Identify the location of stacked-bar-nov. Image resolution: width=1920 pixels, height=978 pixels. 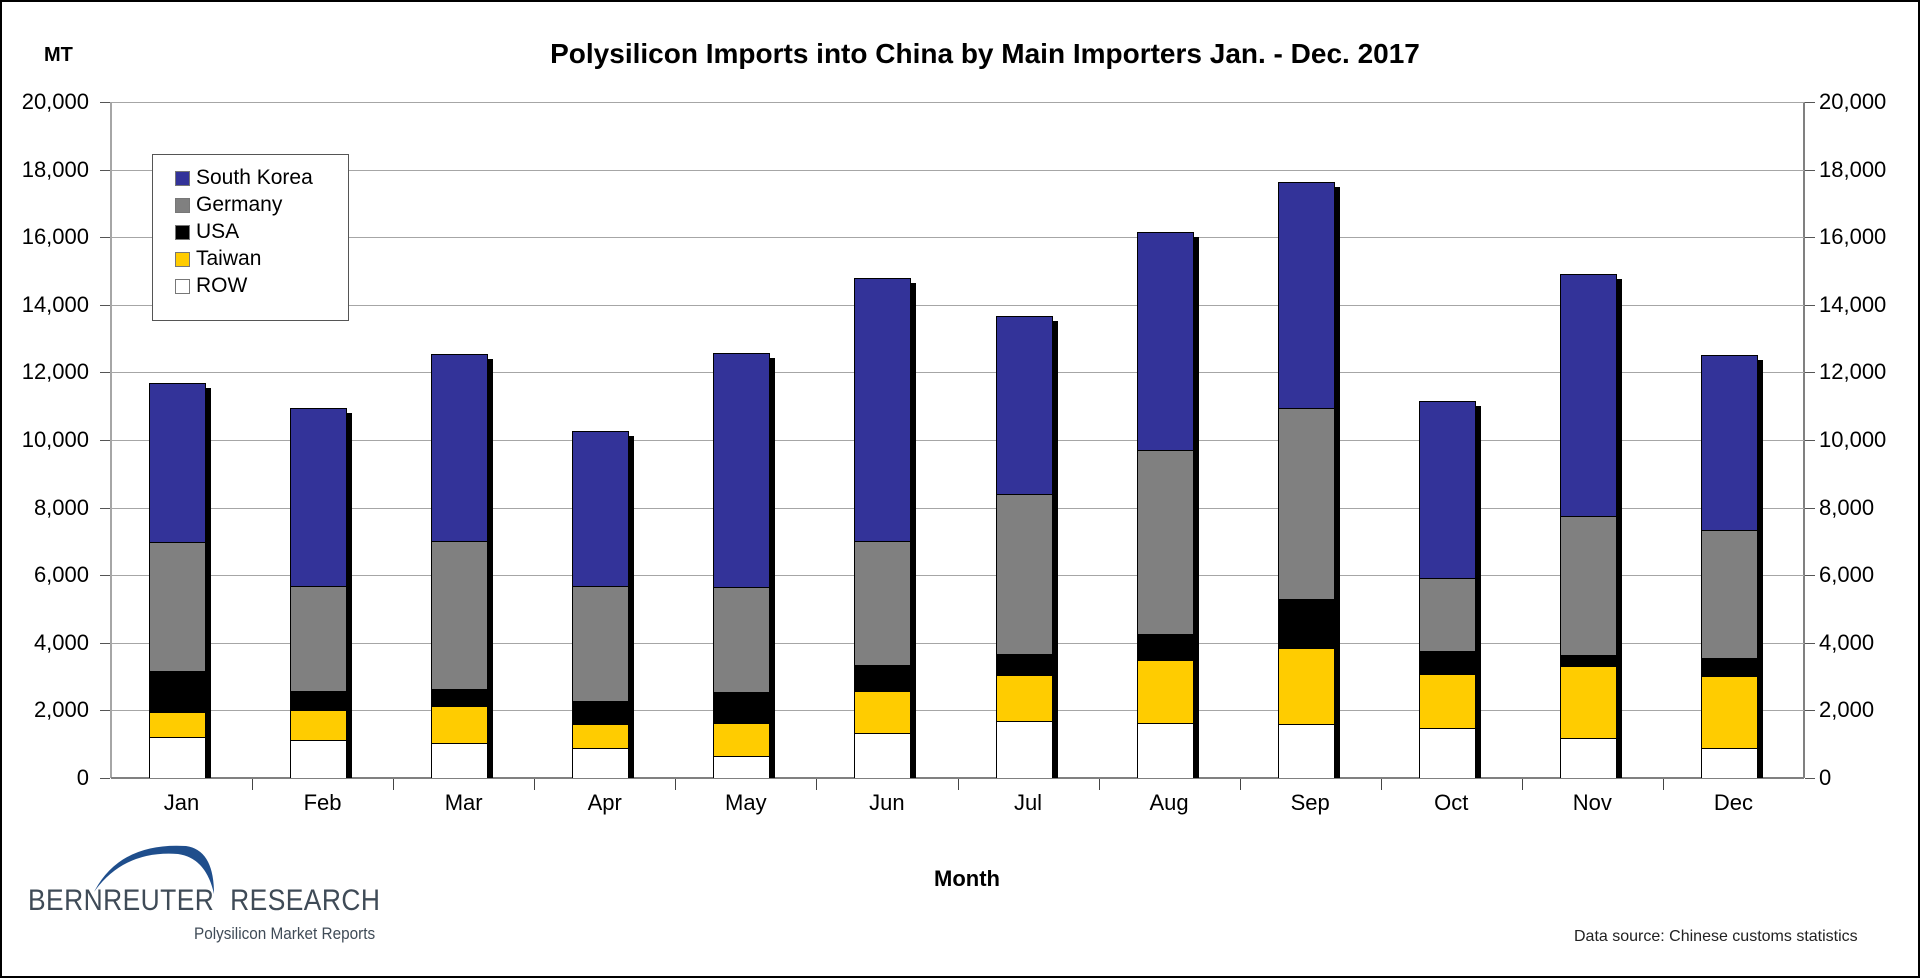
(1590, 526).